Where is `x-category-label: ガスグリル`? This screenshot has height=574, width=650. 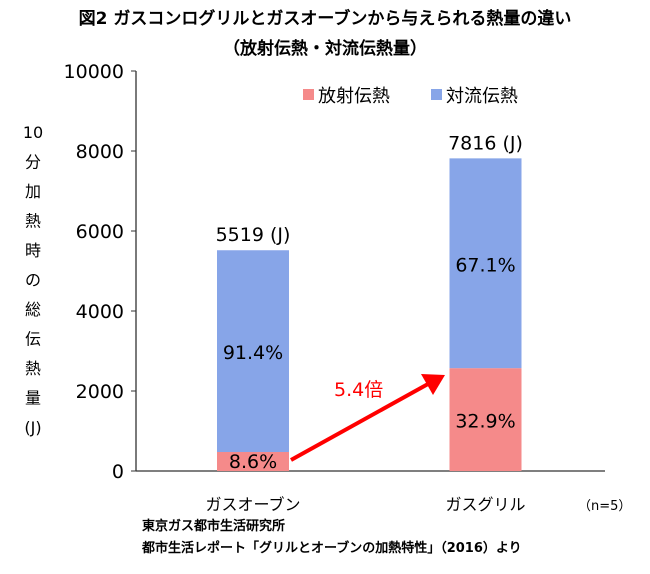
x-category-label: ガスグリル is located at coordinates (485, 504).